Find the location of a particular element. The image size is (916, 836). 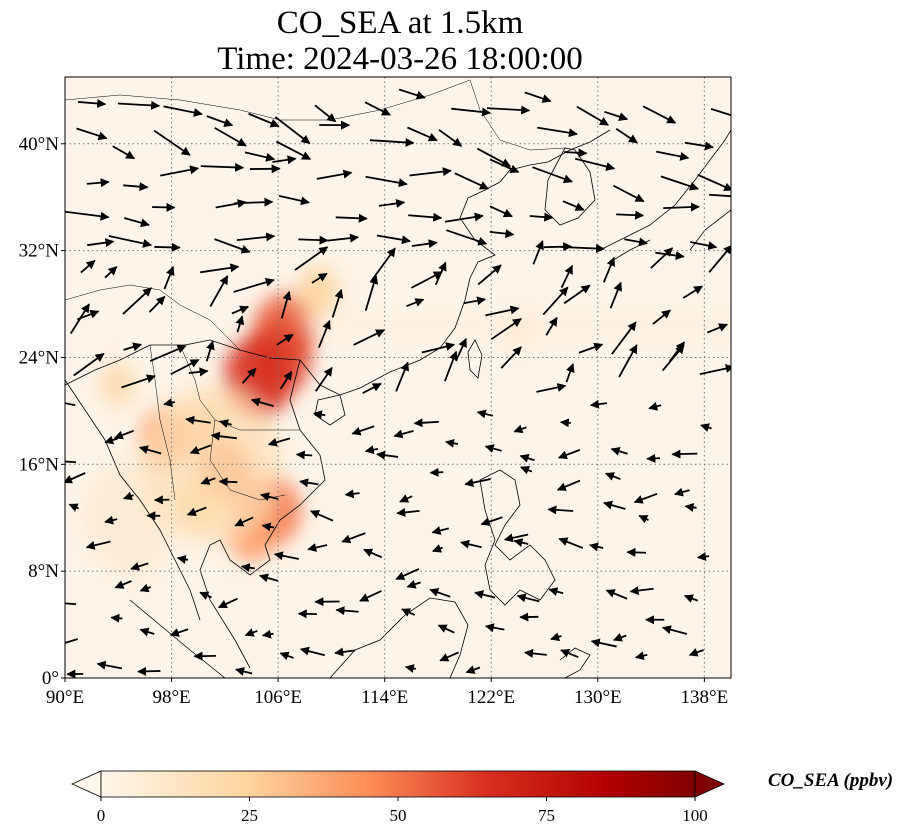

lat-tick-label: 40°N is located at coordinates (39, 144).